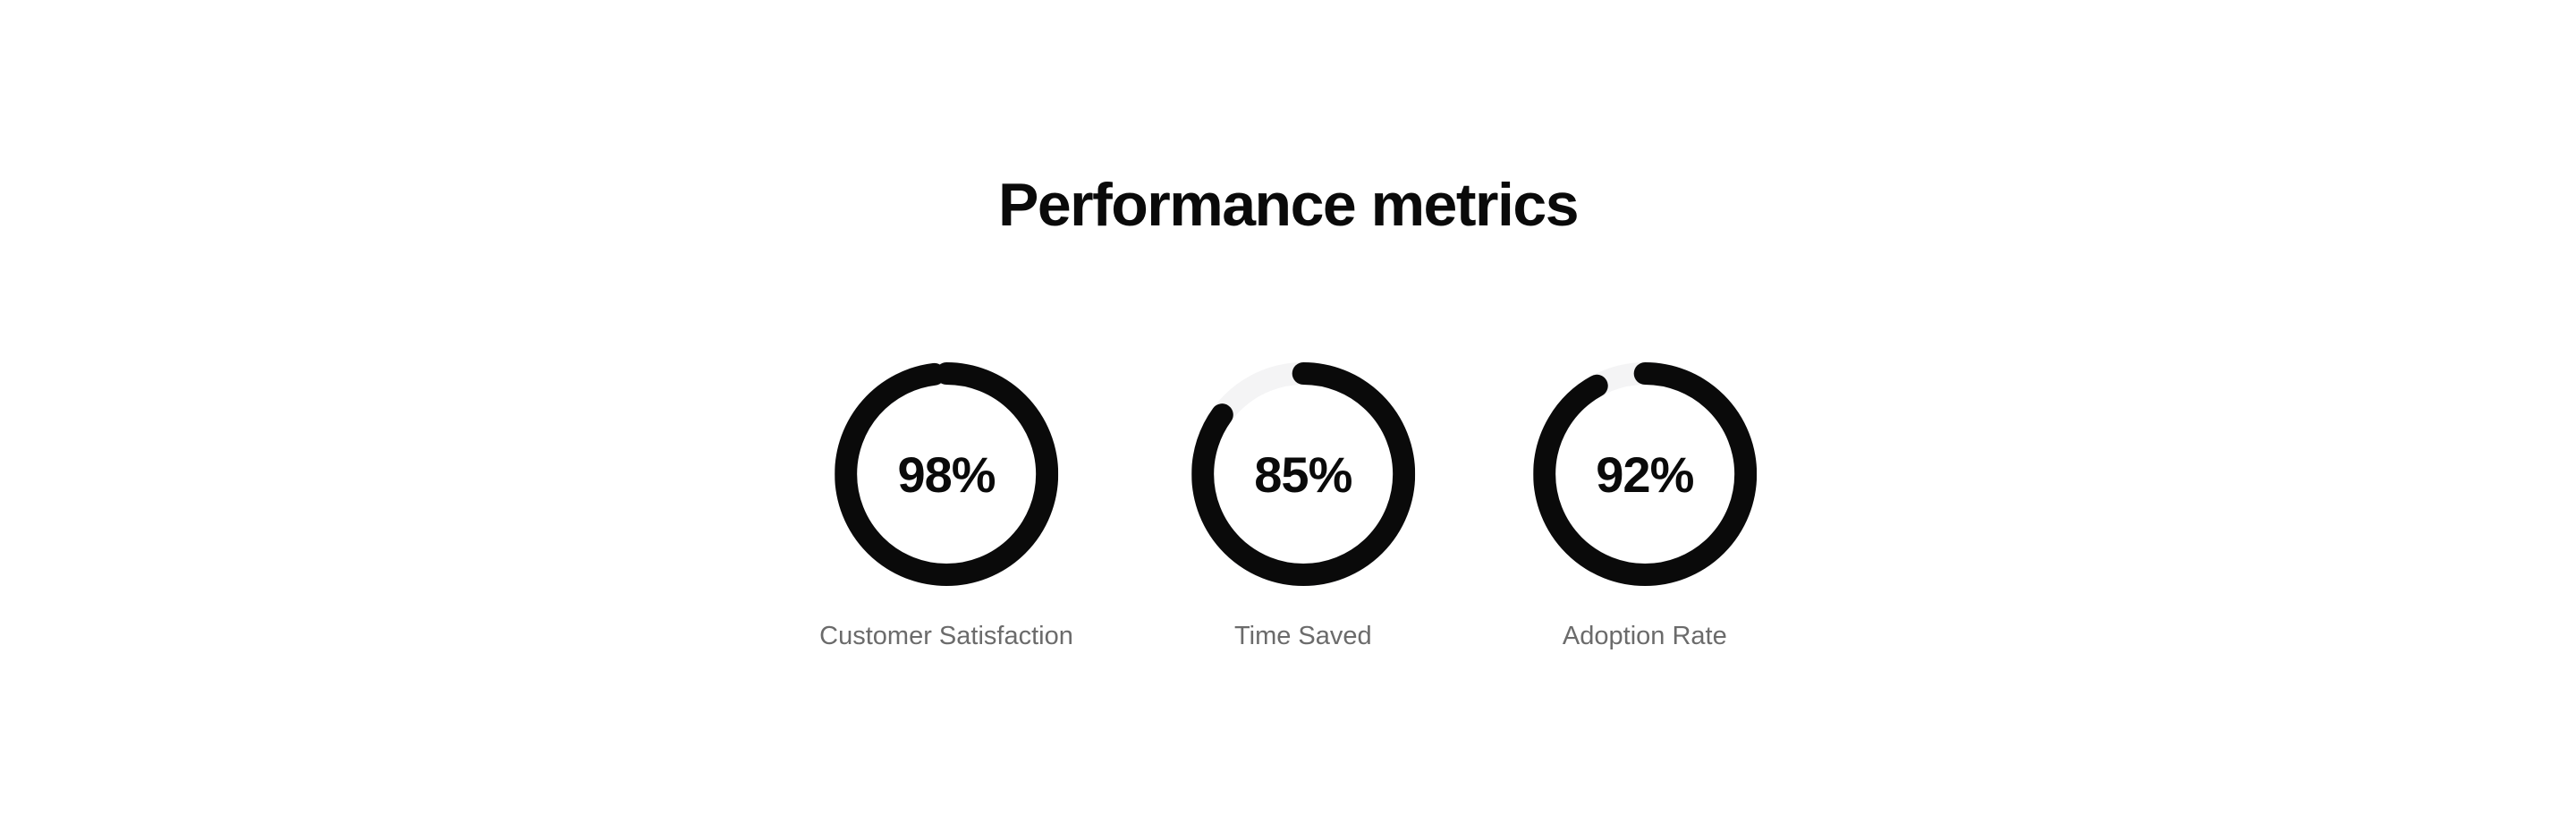 This screenshot has width=2576, height=823. I want to click on gauge-value: 85%, so click(1303, 474).